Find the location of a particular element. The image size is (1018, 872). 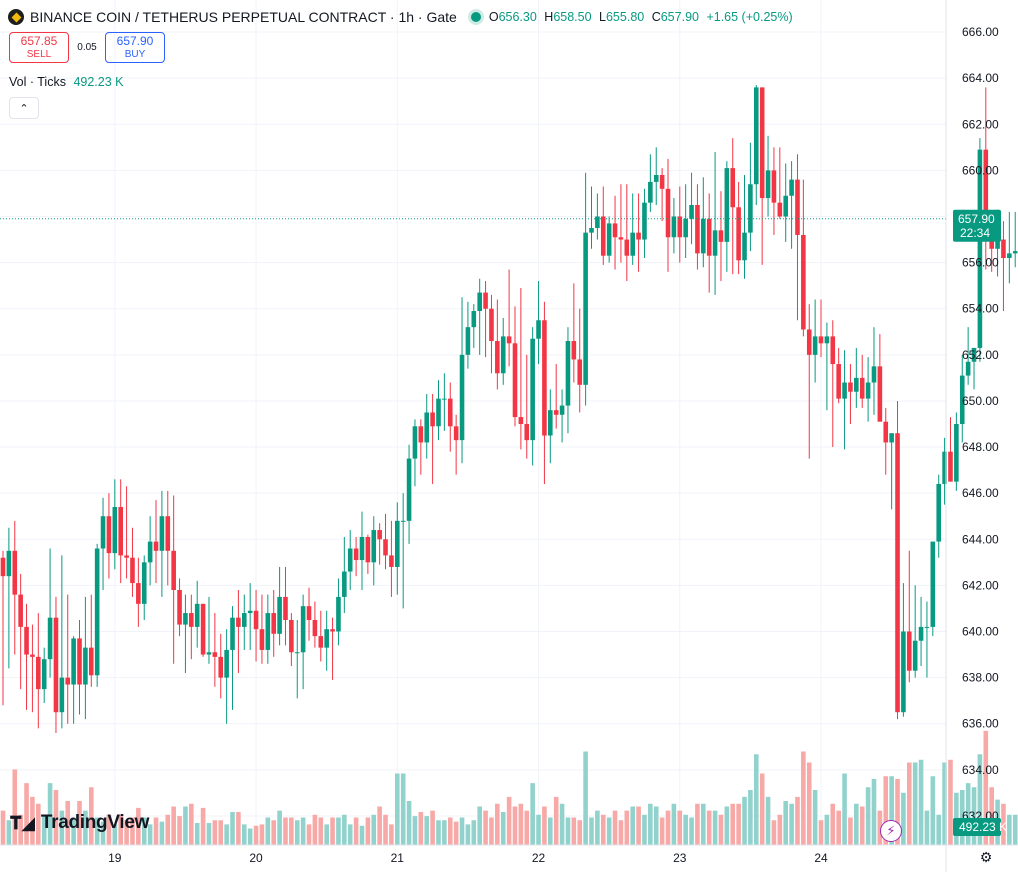

price-tick-label: 650.00 is located at coordinates (980, 401).